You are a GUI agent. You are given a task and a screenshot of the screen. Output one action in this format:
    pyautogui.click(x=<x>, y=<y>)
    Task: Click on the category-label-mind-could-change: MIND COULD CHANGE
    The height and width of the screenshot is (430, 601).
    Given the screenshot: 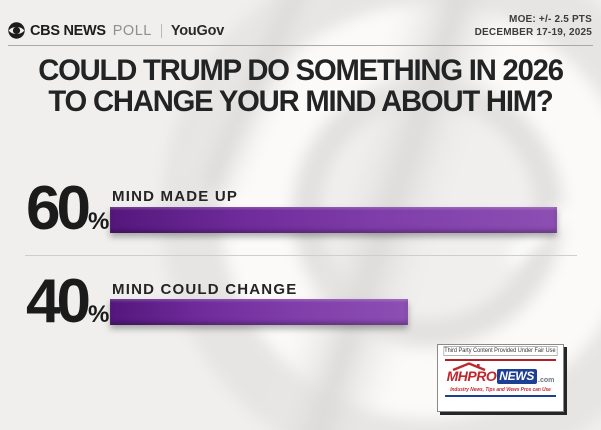 What is the action you would take?
    pyautogui.click(x=205, y=289)
    